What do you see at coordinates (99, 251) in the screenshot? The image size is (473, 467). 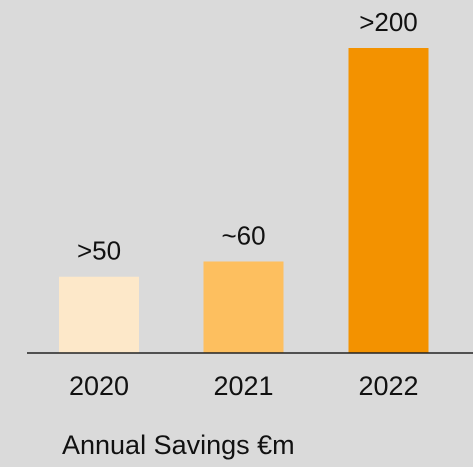 I see `value-label: >50` at bounding box center [99, 251].